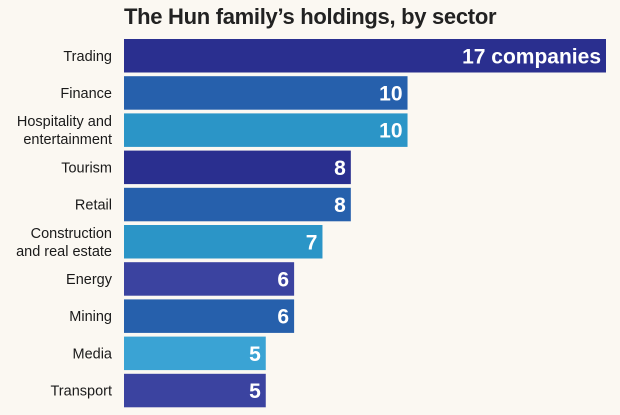 The height and width of the screenshot is (415, 620). I want to click on bar-value-label: 17 companies, so click(531, 56).